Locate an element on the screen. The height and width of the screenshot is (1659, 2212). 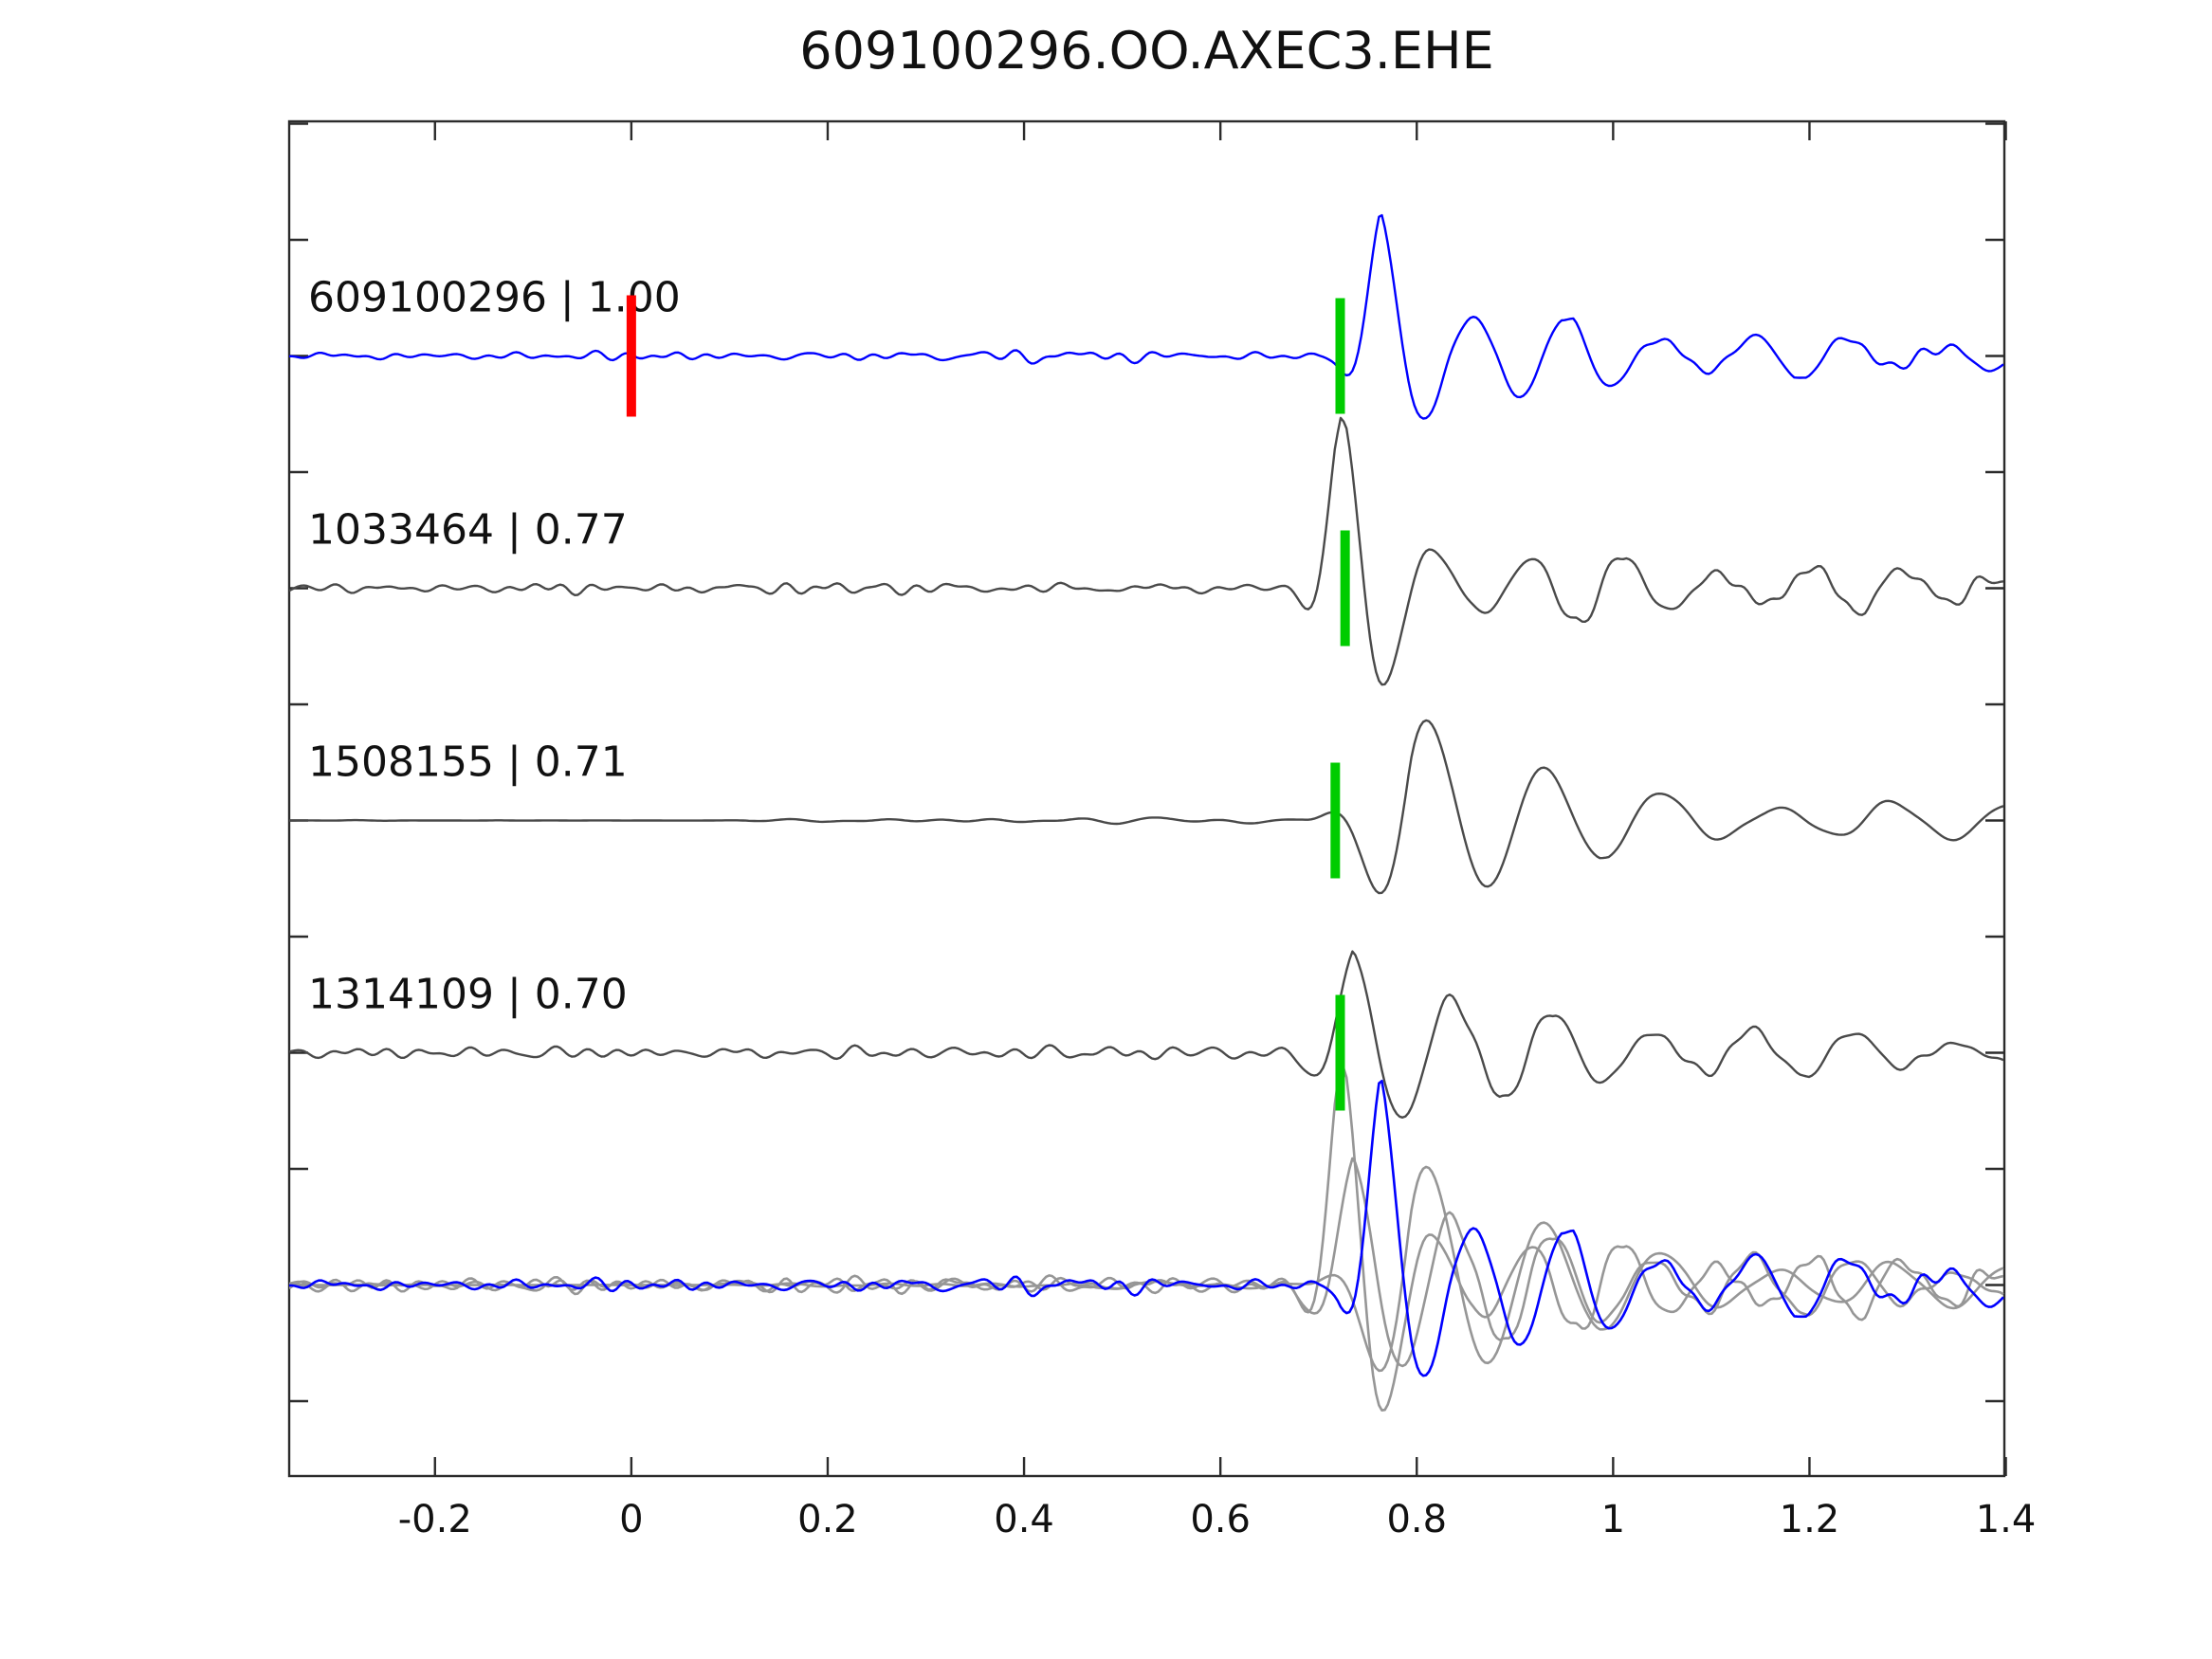
x-tick-label: 1.2 is located at coordinates (1809, 1519).